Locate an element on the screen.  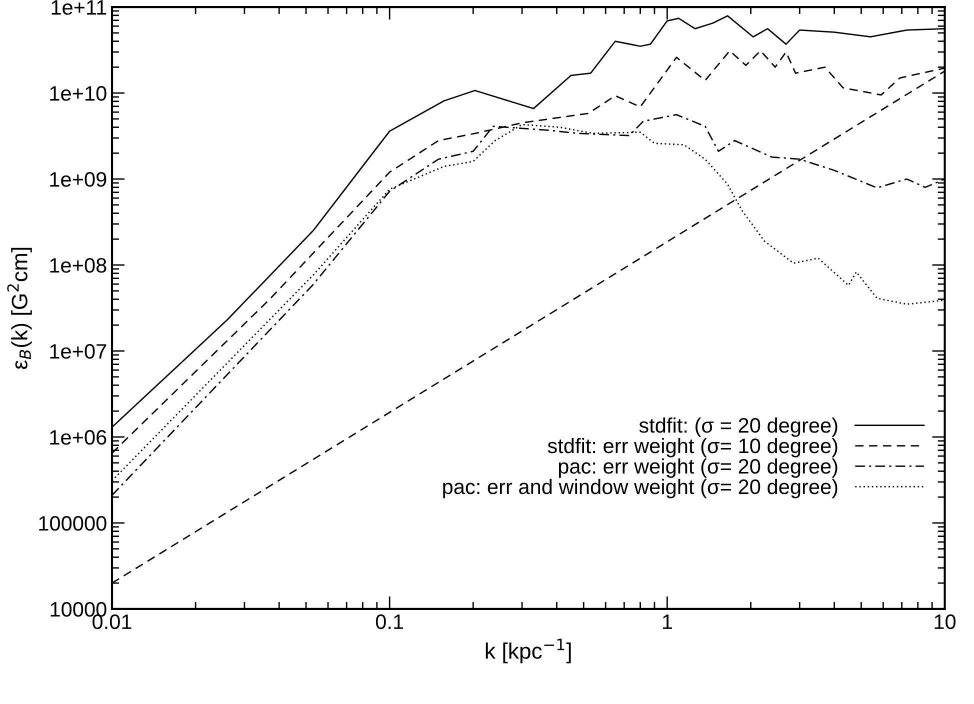
y-tick-label: 1e+06 is located at coordinates (78, 437).